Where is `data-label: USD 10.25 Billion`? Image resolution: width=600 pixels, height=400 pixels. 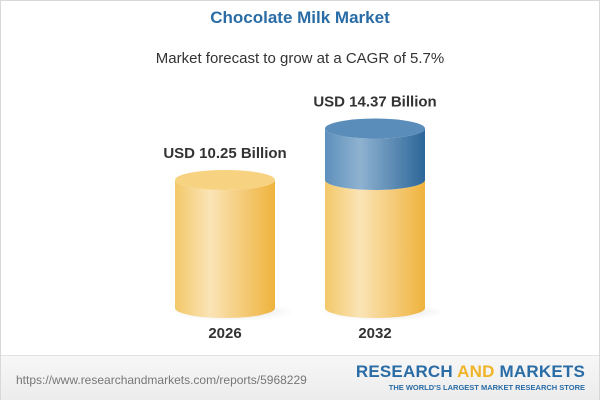
data-label: USD 10.25 Billion is located at coordinates (224, 153).